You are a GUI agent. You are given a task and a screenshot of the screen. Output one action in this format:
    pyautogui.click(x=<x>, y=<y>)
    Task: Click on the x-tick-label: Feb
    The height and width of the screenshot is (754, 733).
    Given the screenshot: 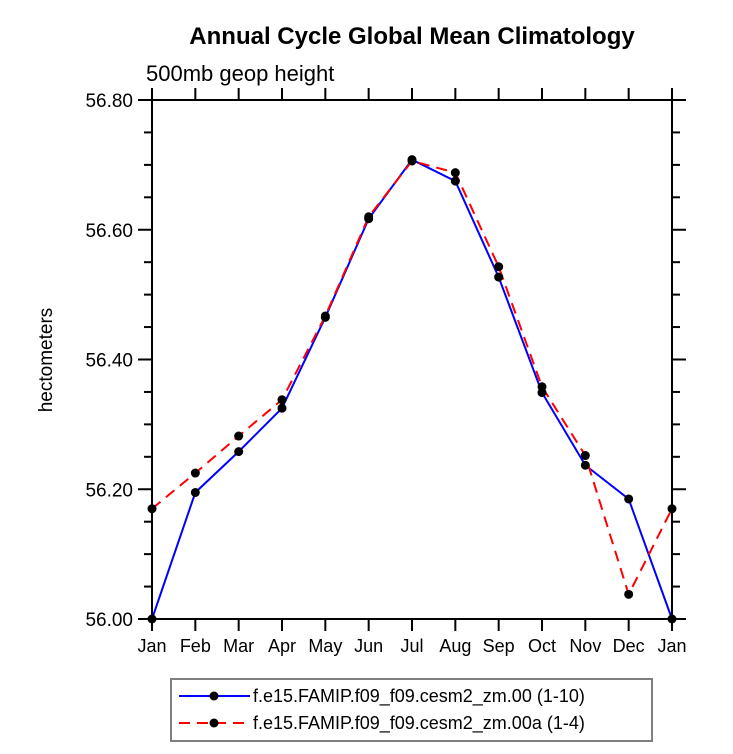 What is the action you would take?
    pyautogui.click(x=195, y=646)
    